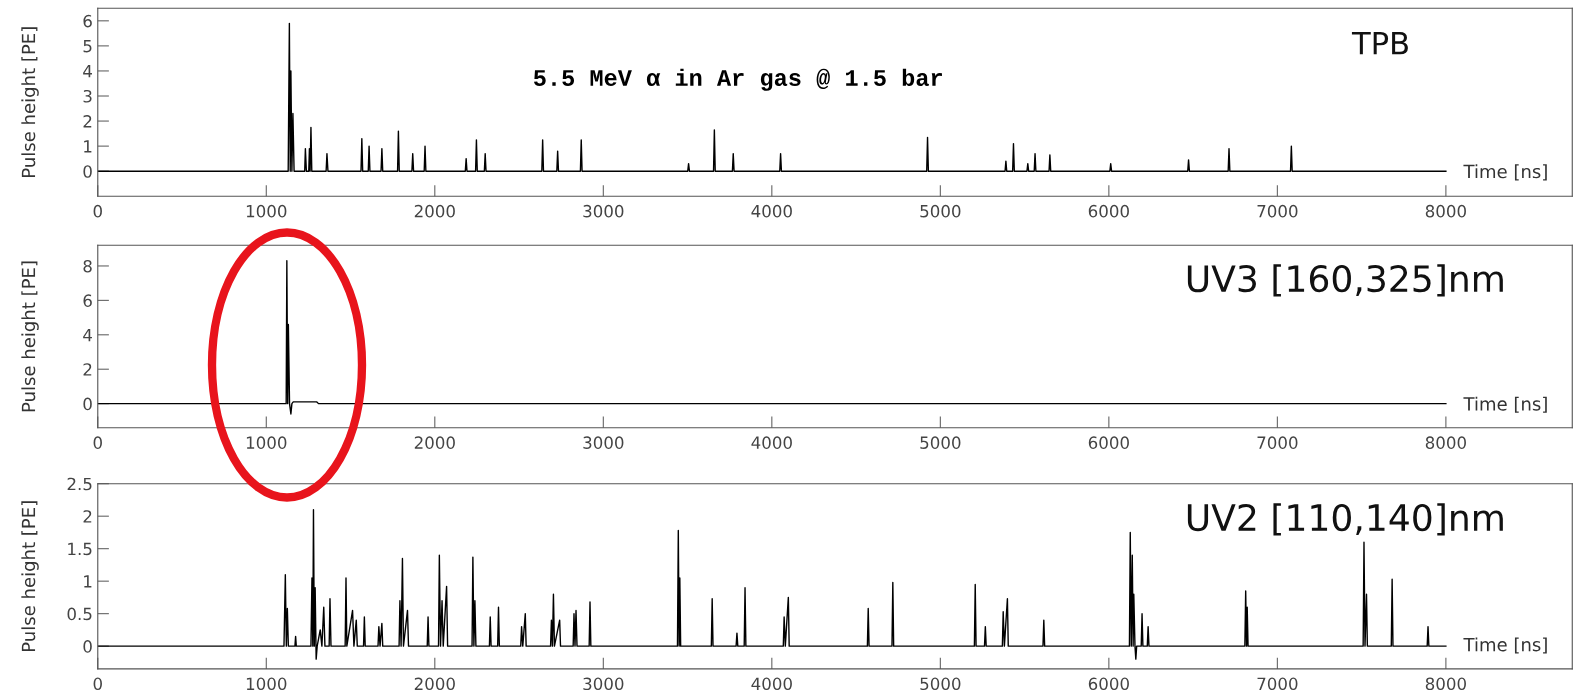  Describe the element at coordinates (737, 79) in the screenshot. I see `annotation: 5.5 MeV α in Ar gas @ 1.5 bar` at that location.